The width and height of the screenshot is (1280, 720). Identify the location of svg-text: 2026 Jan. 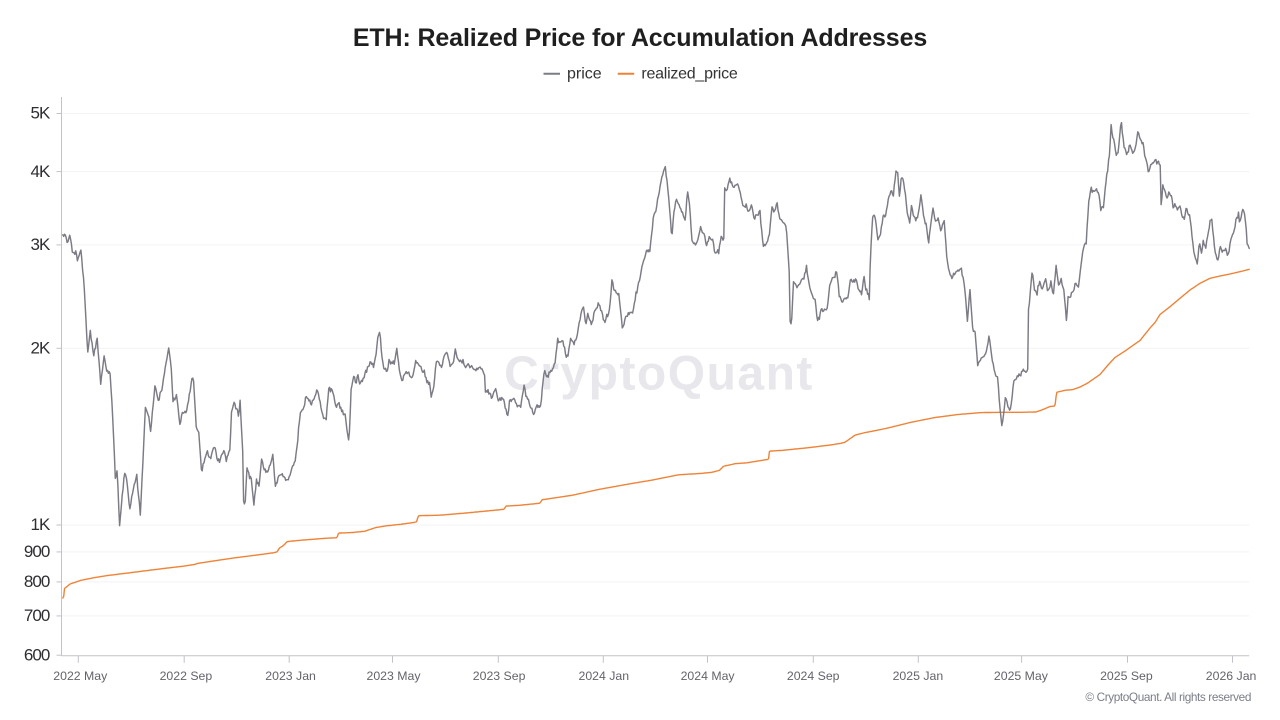
(1231, 676).